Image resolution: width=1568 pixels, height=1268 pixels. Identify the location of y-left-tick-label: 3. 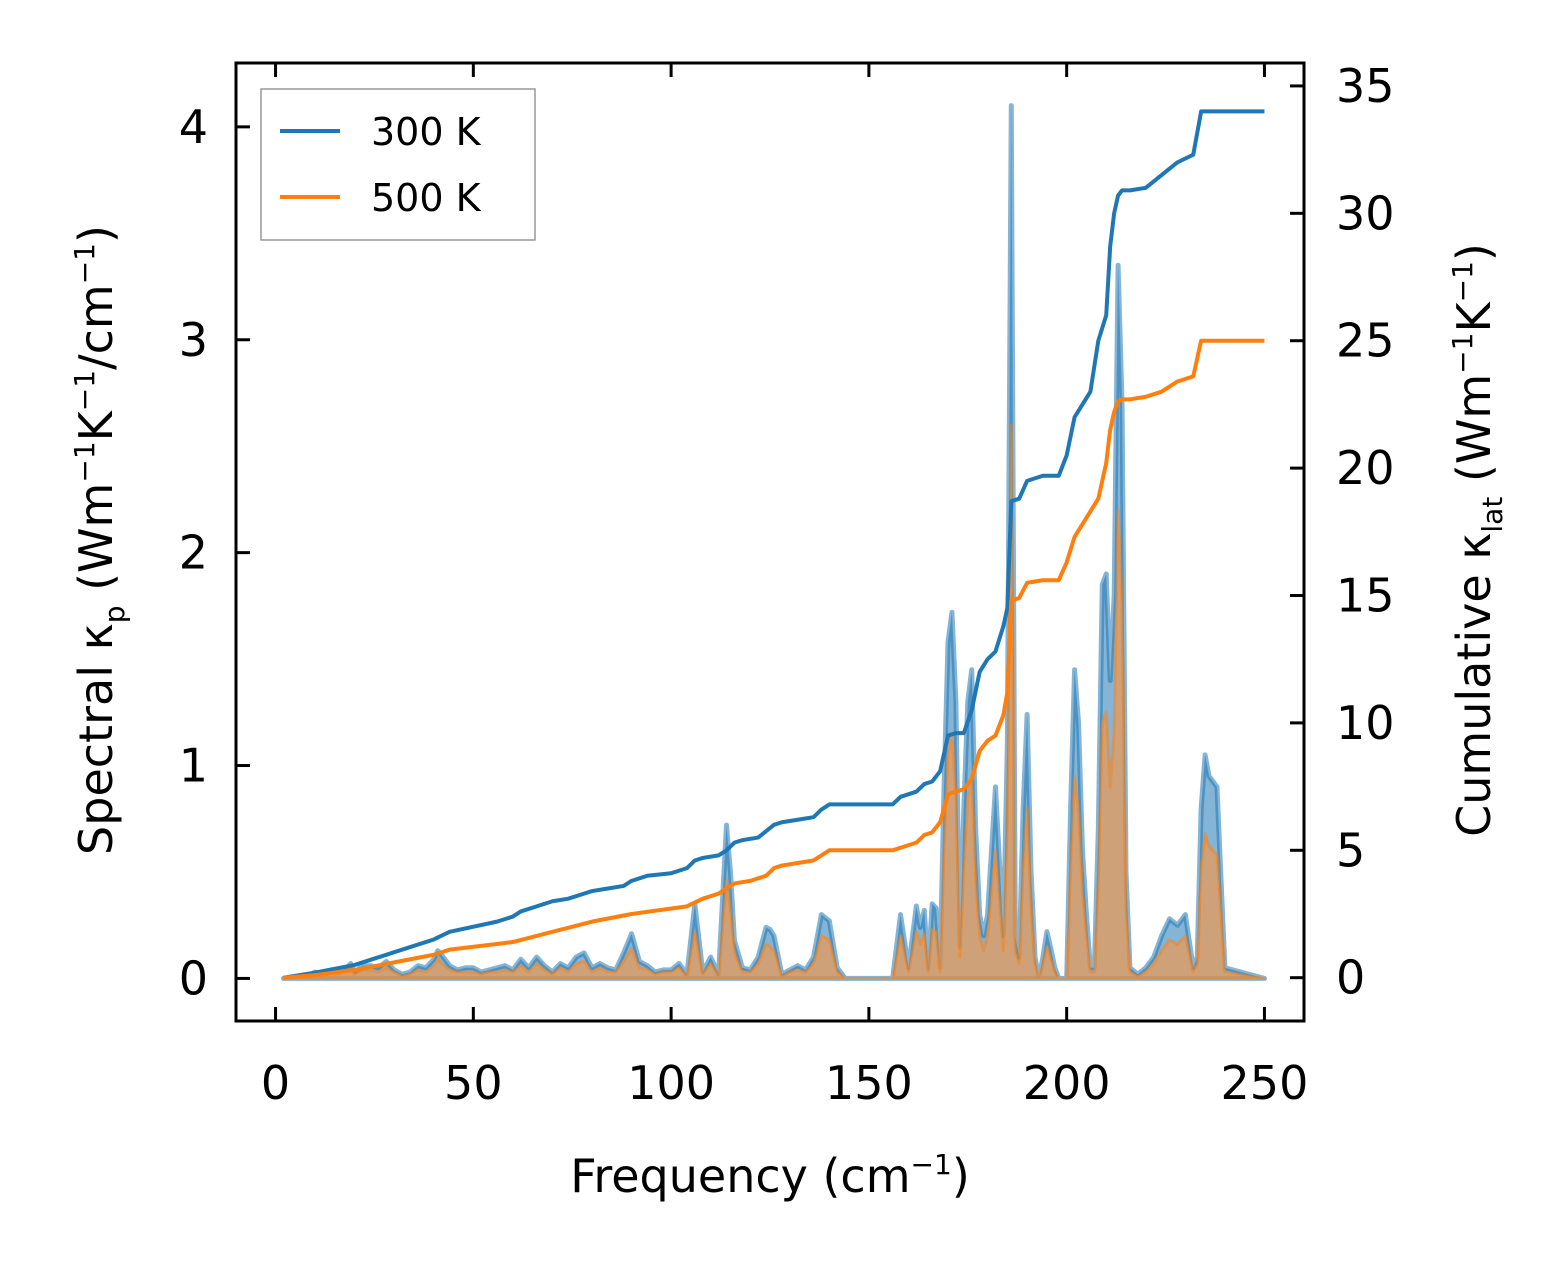
(193, 340).